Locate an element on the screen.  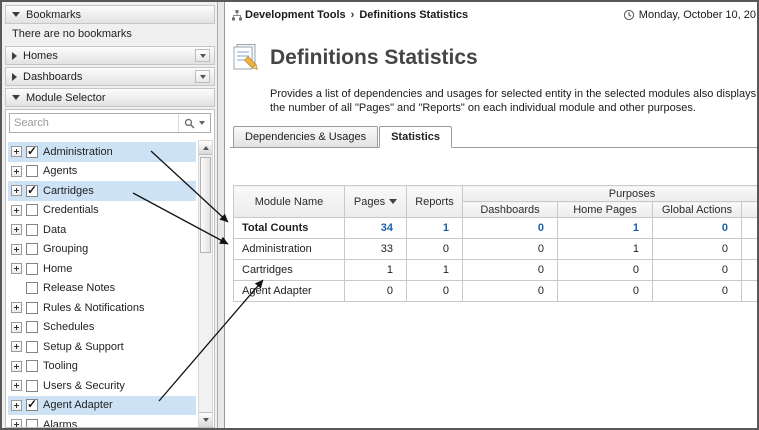
tab-statistics: Statistics is located at coordinates (415, 137).